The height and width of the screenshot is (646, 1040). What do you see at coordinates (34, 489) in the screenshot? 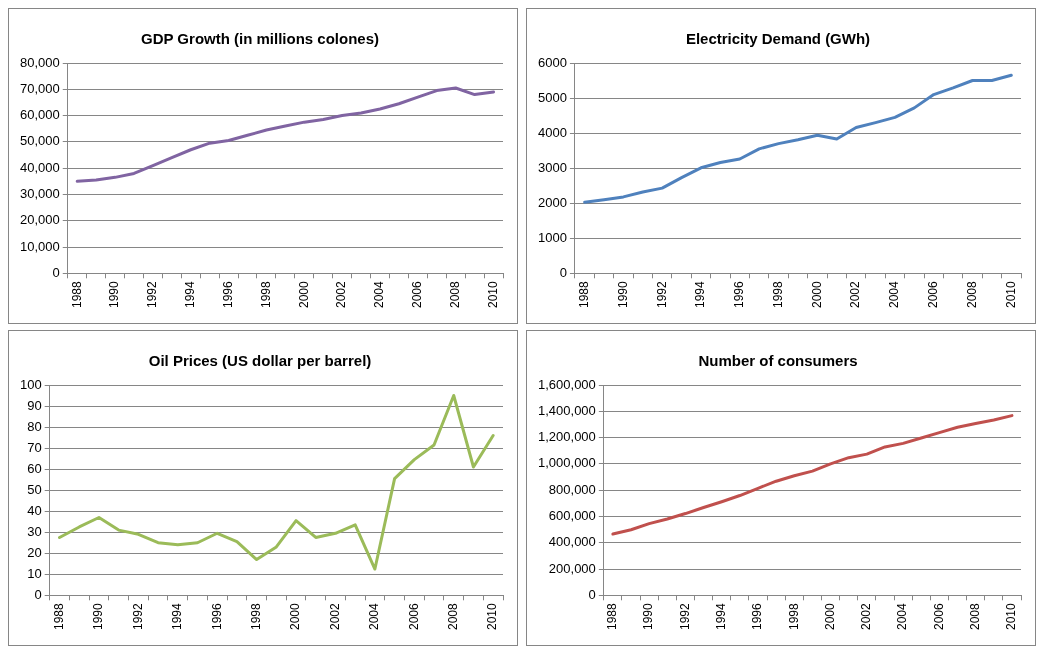
I see `y-tick-label: 50` at bounding box center [34, 489].